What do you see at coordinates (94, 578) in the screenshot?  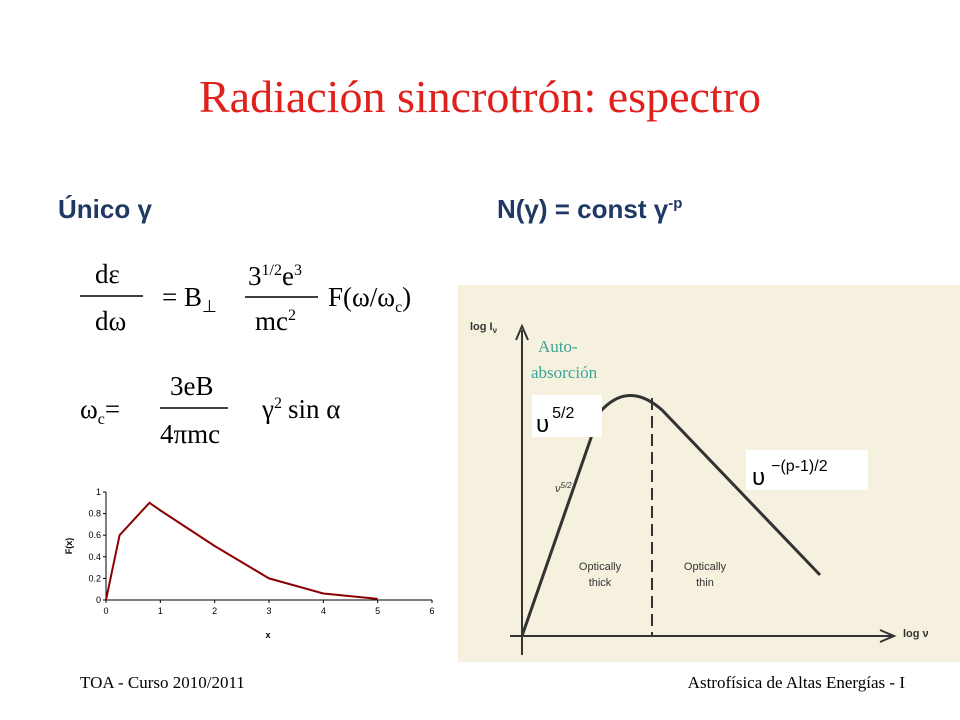 I see `y-tick-label: 0.2` at bounding box center [94, 578].